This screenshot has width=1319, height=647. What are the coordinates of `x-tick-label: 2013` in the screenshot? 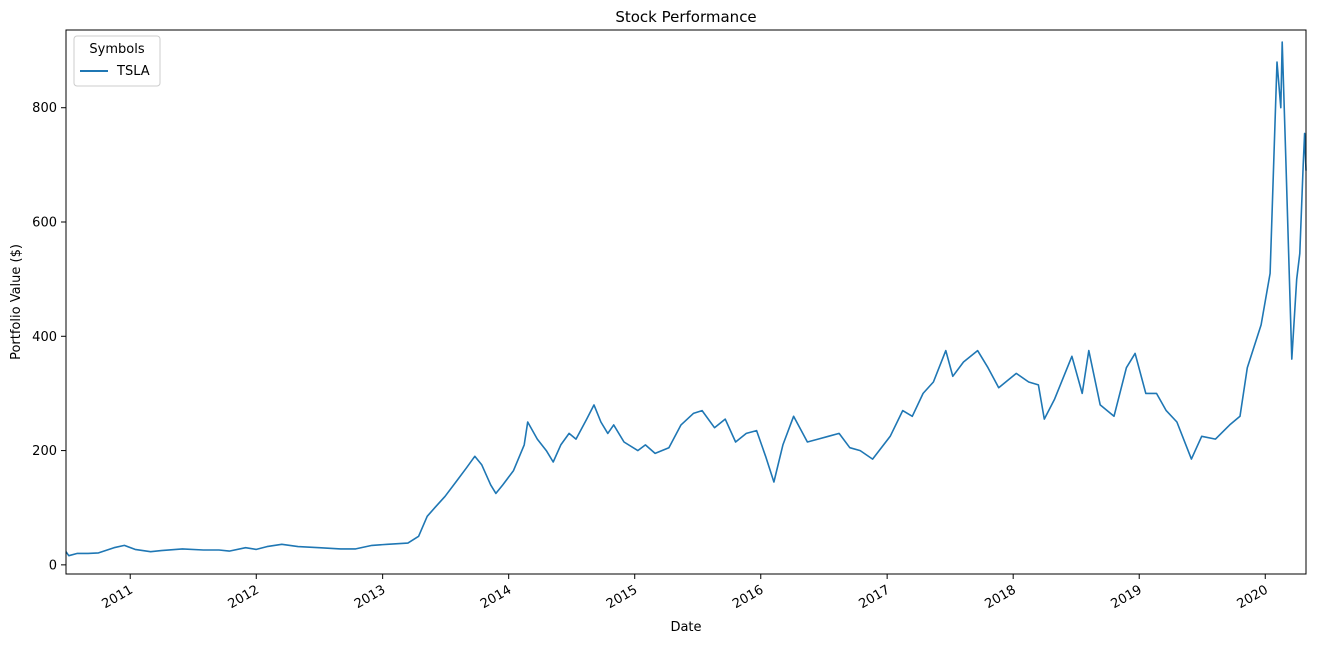 It's located at (370, 598).